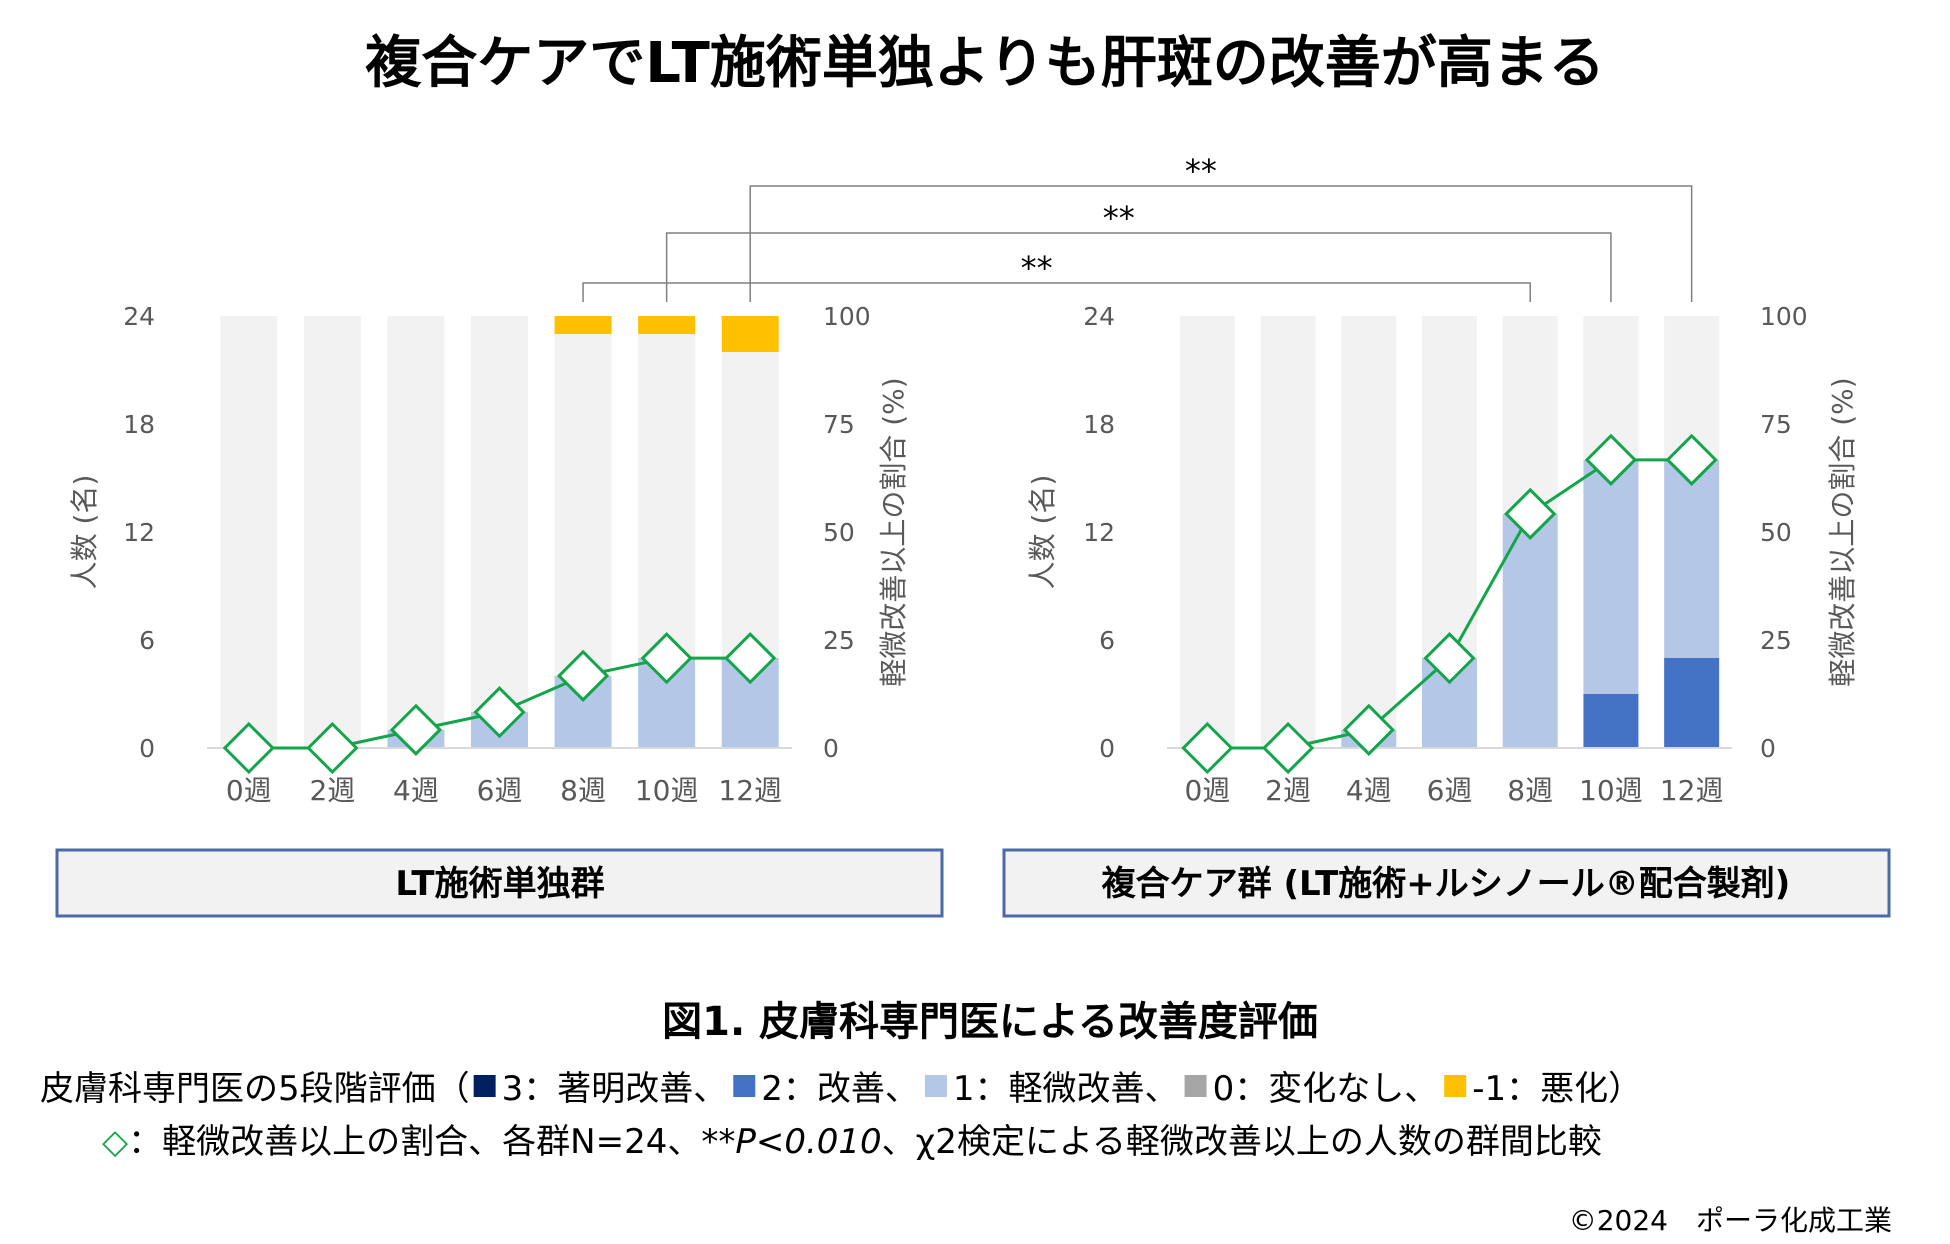 The height and width of the screenshot is (1244, 1950). Describe the element at coordinates (1242, 1142) in the screenshot. I see `legend-note-post: 、χ2検定による軽微改善以上の人数の群間比較` at that location.